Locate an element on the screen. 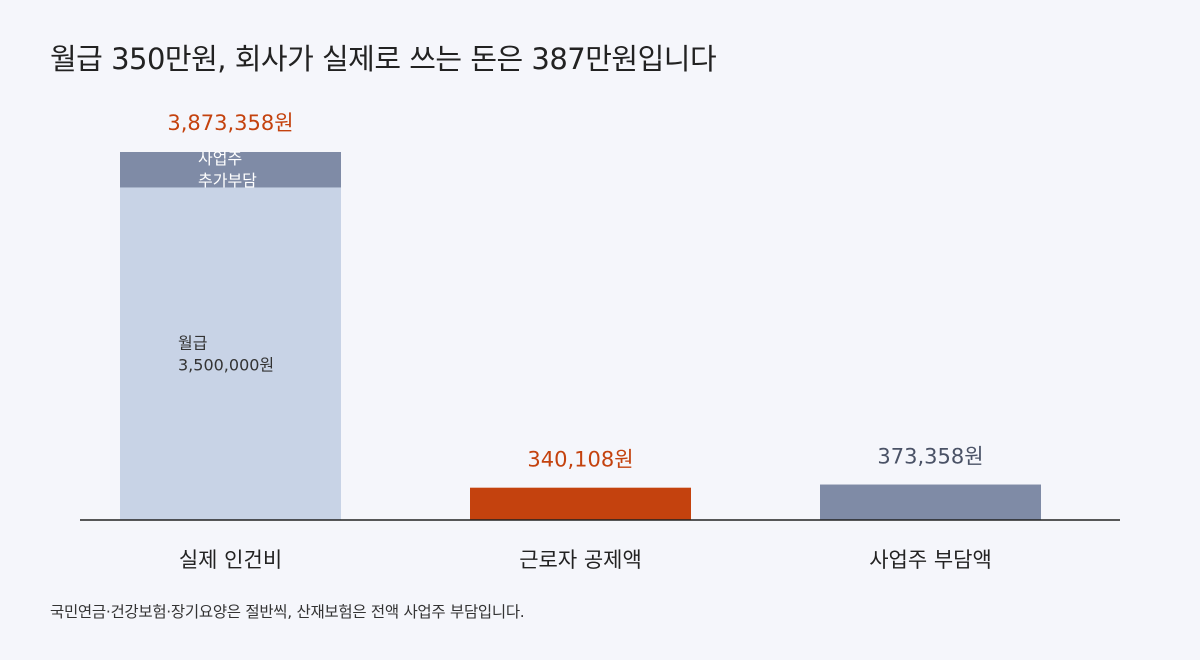 The image size is (1200, 660). bar-total-label-2: 373,358원 is located at coordinates (930, 457).